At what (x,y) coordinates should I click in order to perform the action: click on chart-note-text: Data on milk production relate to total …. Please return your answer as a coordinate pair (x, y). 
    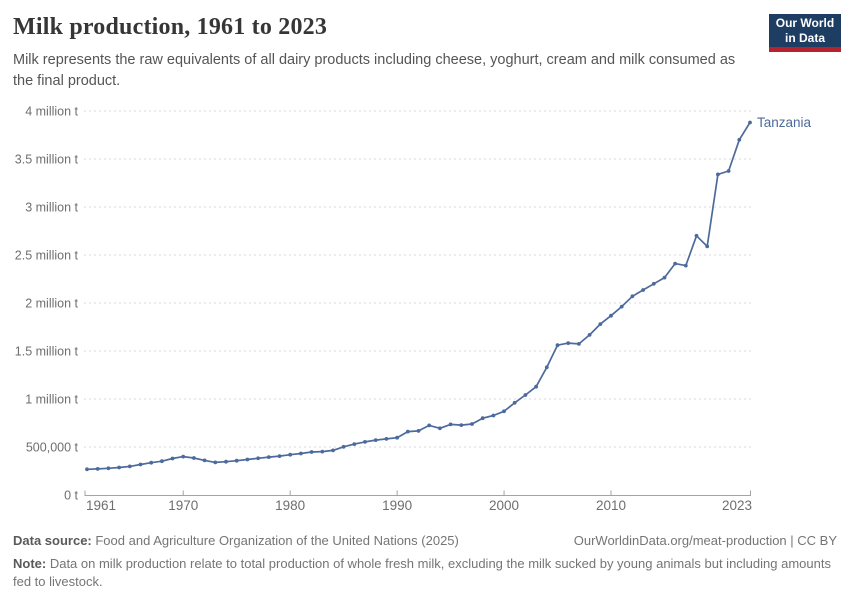
    Looking at the image, I should click on (422, 572).